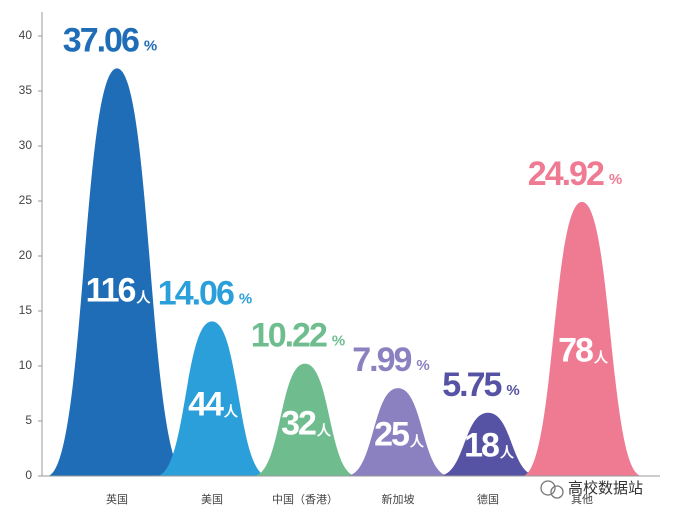  I want to click on y-tick-label: 25, so click(26, 200).